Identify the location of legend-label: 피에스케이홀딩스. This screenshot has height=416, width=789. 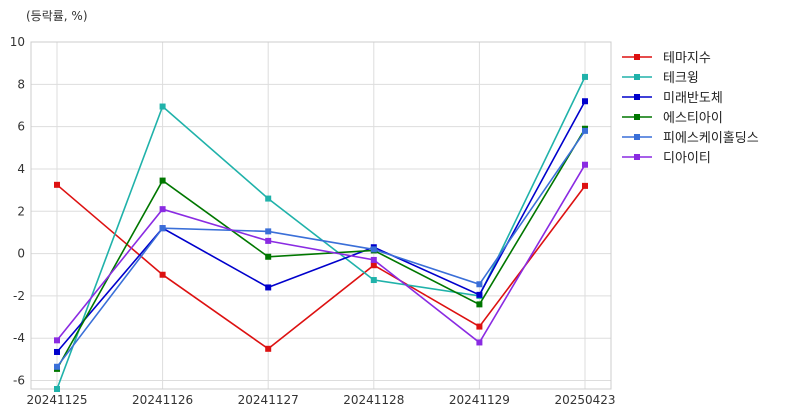
(711, 138).